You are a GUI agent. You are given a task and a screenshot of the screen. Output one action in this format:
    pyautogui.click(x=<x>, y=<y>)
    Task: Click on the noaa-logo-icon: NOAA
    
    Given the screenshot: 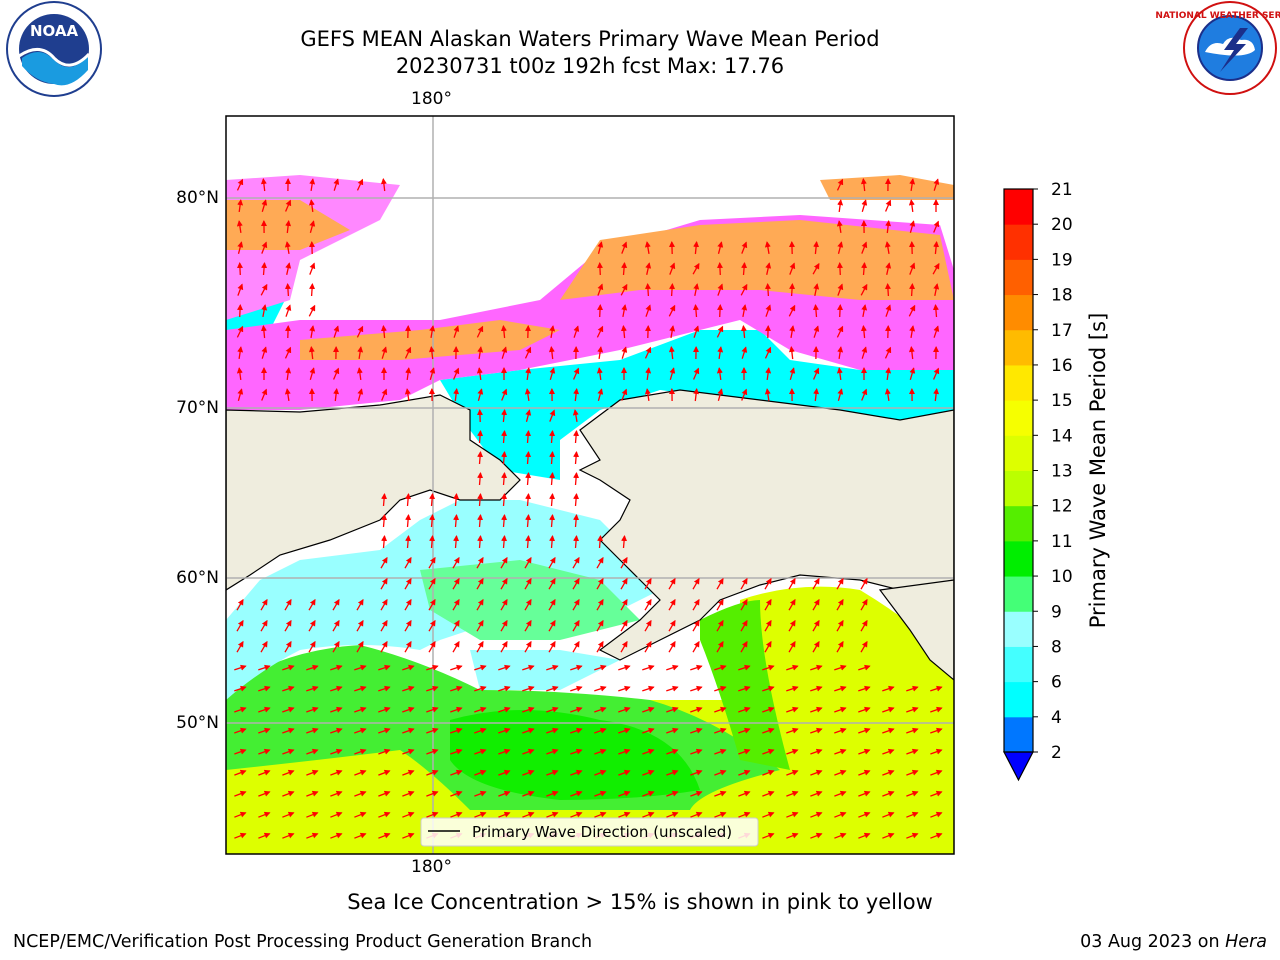 What is the action you would take?
    pyautogui.click(x=54, y=49)
    